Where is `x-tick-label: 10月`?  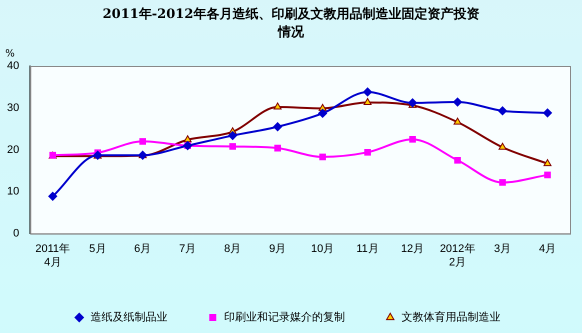 x-tick-label: 10月 is located at coordinates (322, 249).